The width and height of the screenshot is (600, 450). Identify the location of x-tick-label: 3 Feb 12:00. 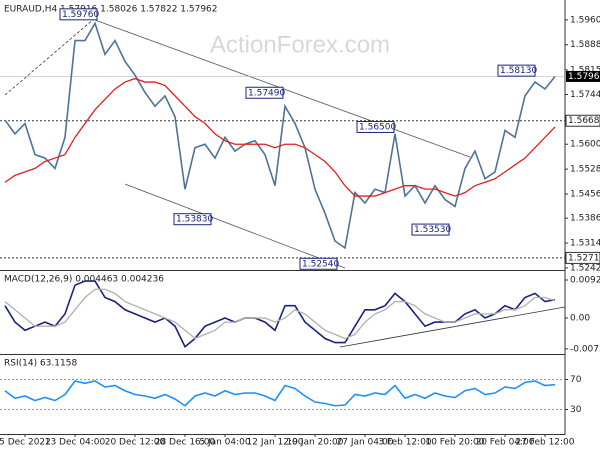
(405, 443).